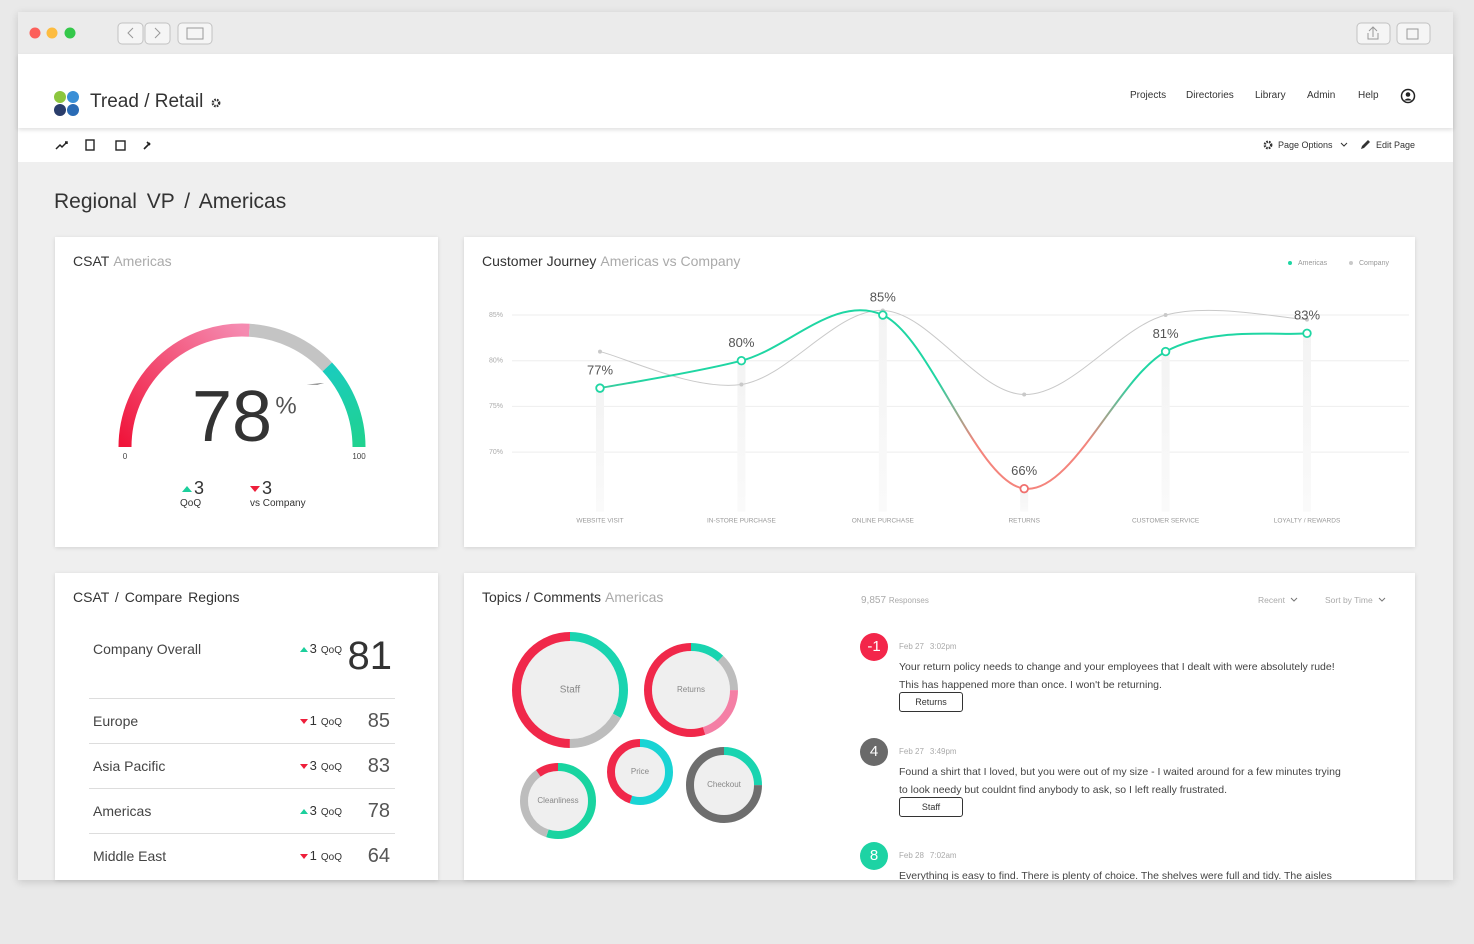  I want to click on responses: 9,857 Responses, so click(895, 600).